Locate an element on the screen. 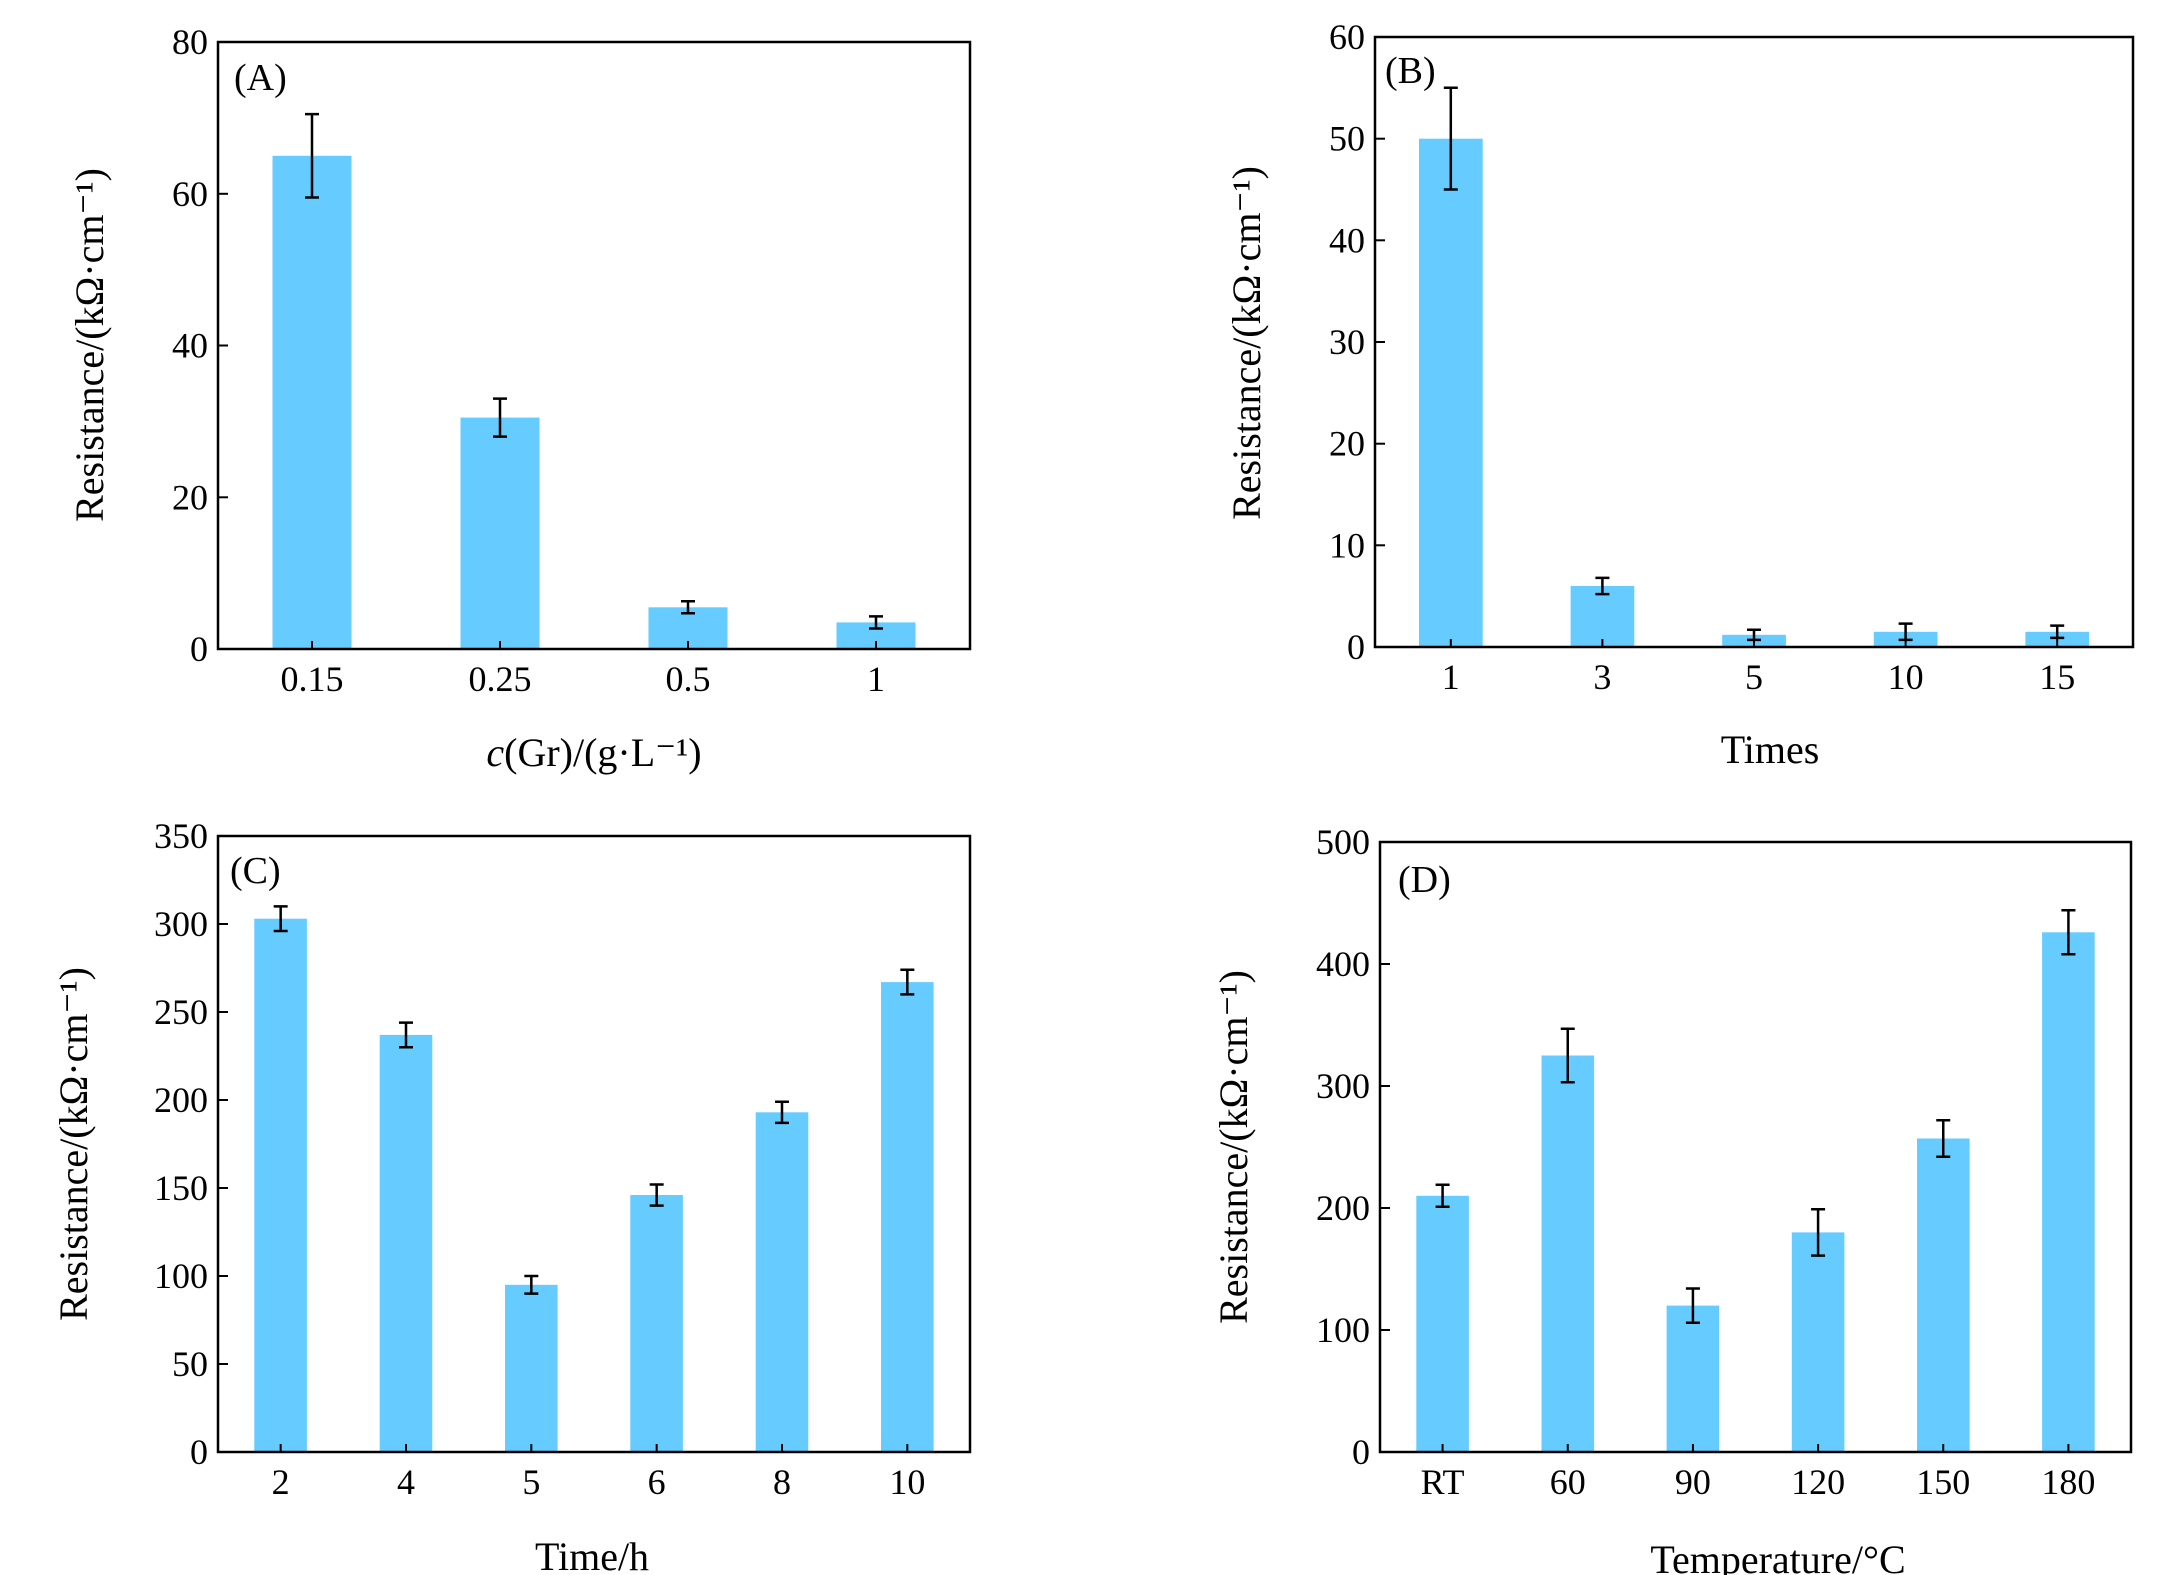 The image size is (2166, 1575). x-axis-title-italic-a: c is located at coordinates (495, 752).